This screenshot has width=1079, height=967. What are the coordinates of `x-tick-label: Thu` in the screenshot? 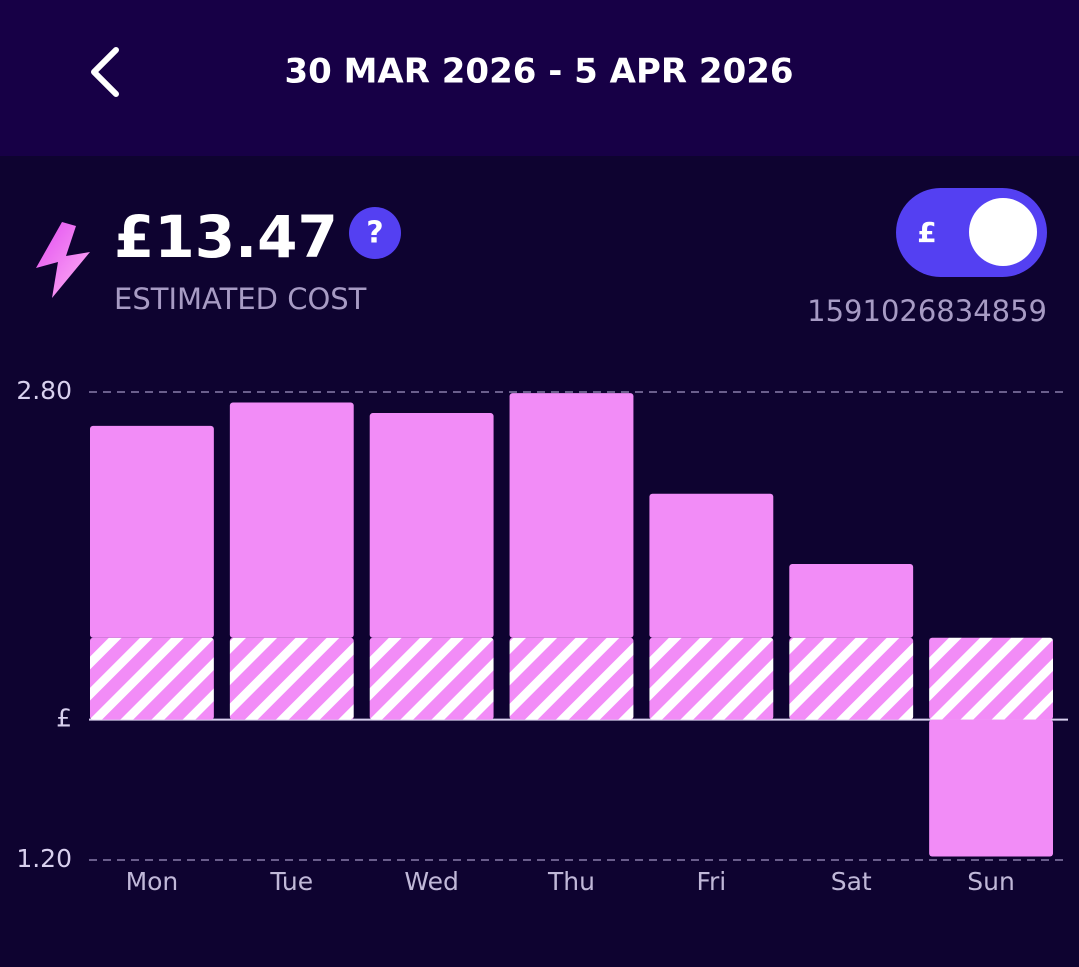 It's located at (571, 881).